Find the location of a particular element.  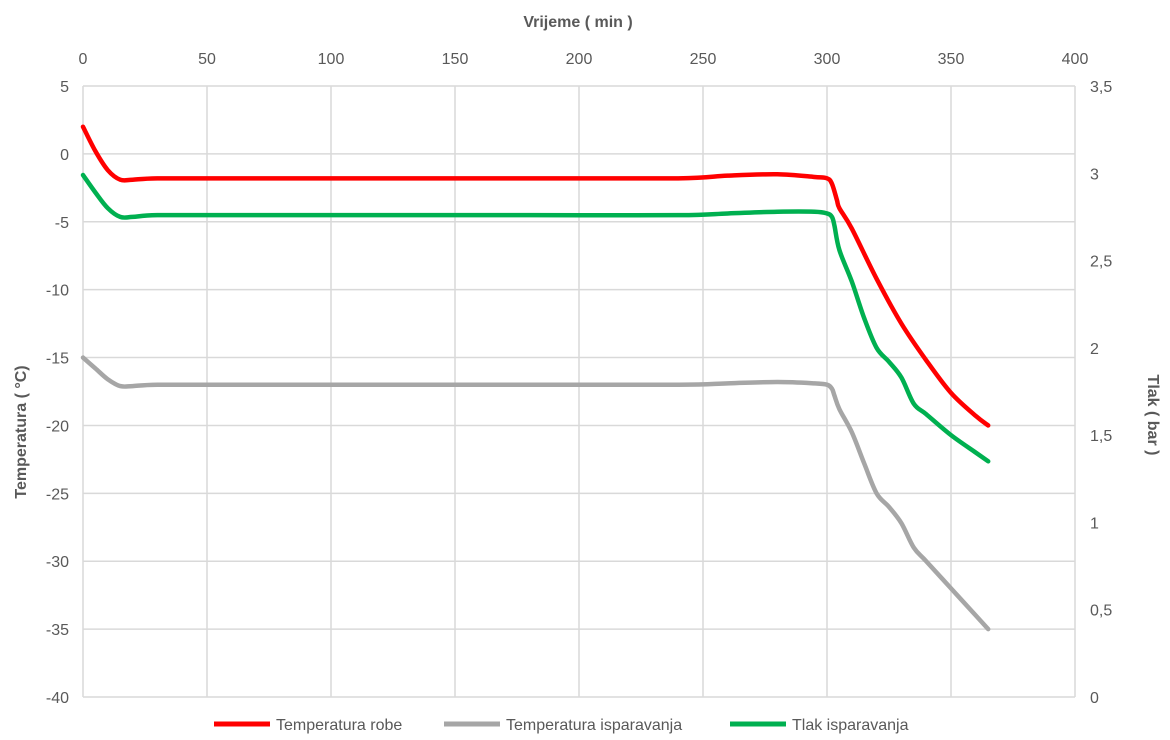

x-tick-label: 50 is located at coordinates (207, 59).